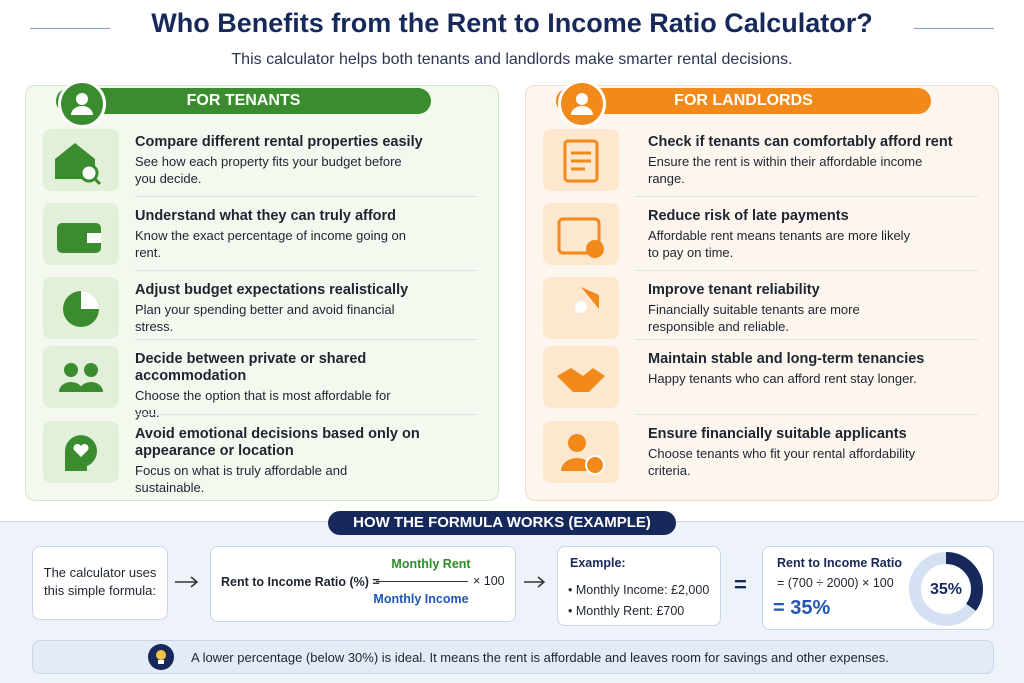  What do you see at coordinates (266, 216) in the screenshot?
I see `item-title: Understand what they can truly afford` at bounding box center [266, 216].